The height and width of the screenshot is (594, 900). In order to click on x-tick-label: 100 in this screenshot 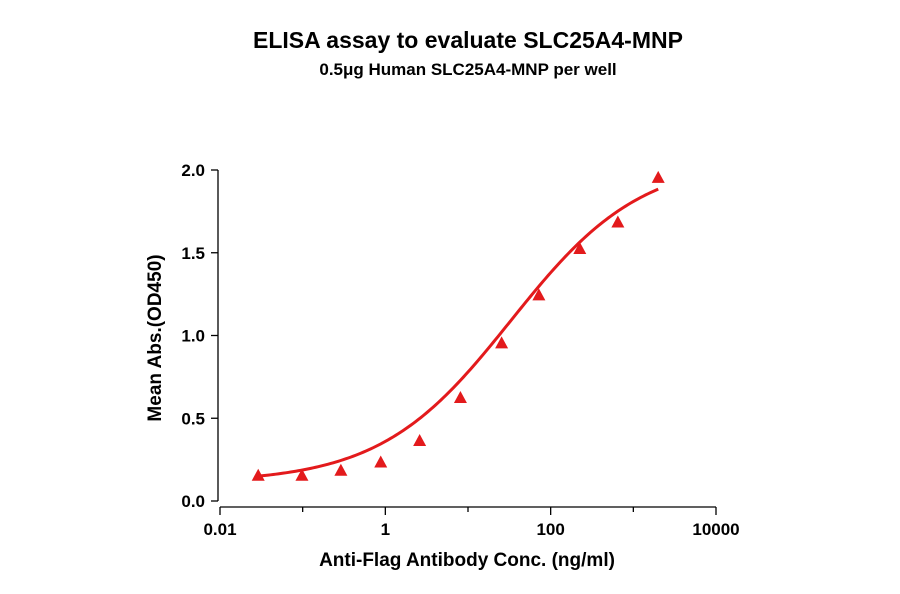, I will do `click(550, 529)`.